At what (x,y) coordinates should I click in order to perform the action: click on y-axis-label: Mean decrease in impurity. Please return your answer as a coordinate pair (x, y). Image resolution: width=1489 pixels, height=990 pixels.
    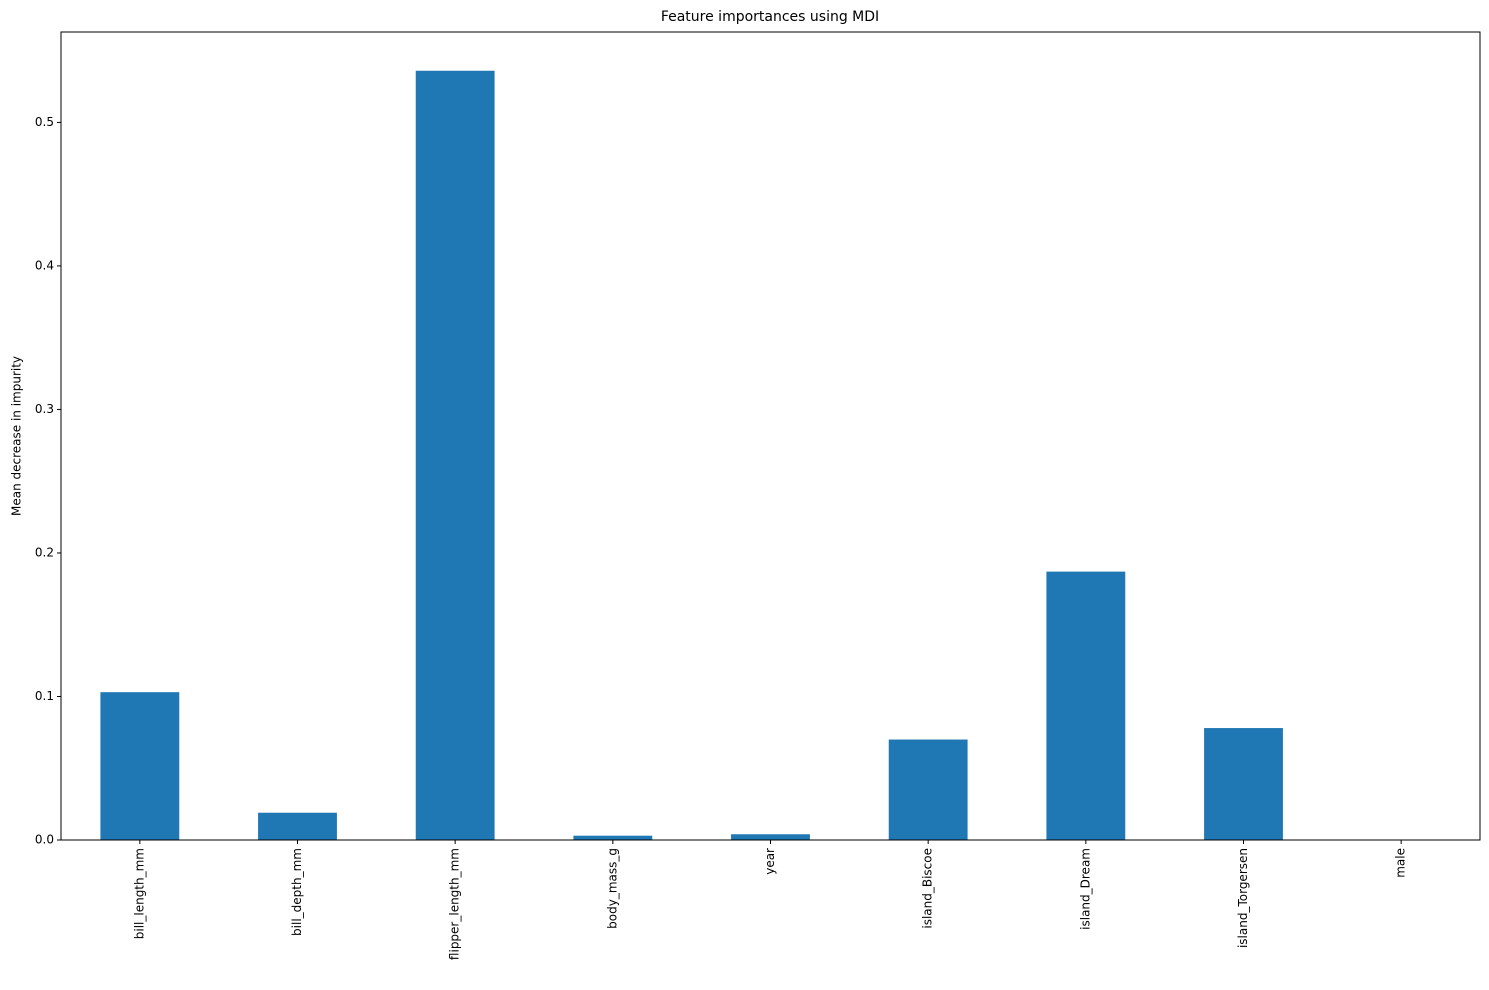
    Looking at the image, I should click on (17, 436).